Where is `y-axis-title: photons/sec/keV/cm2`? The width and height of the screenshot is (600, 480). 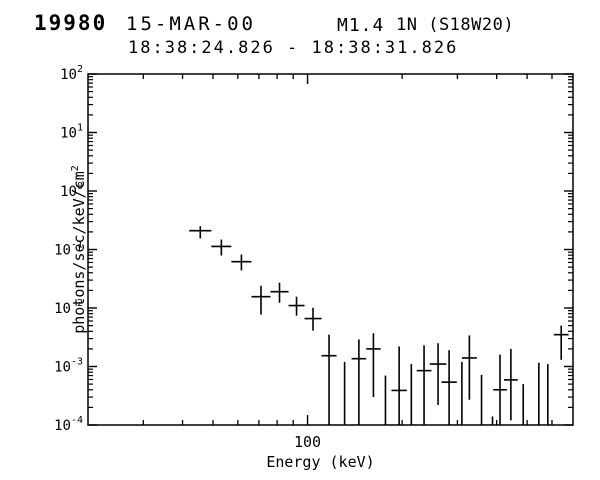 y-axis-title: photons/sec/keV/cm2 is located at coordinates (79, 249).